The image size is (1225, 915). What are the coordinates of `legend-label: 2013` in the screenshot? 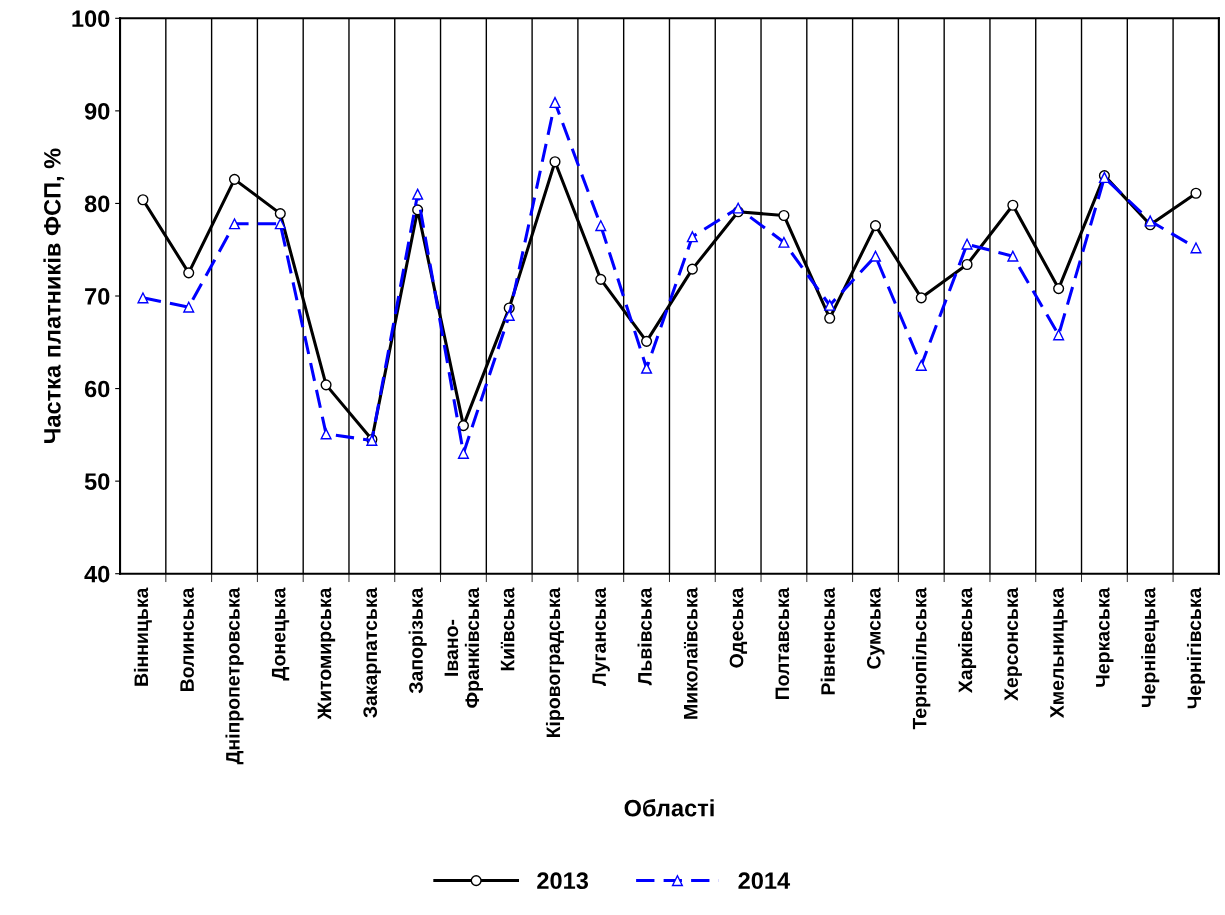 It's located at (563, 881).